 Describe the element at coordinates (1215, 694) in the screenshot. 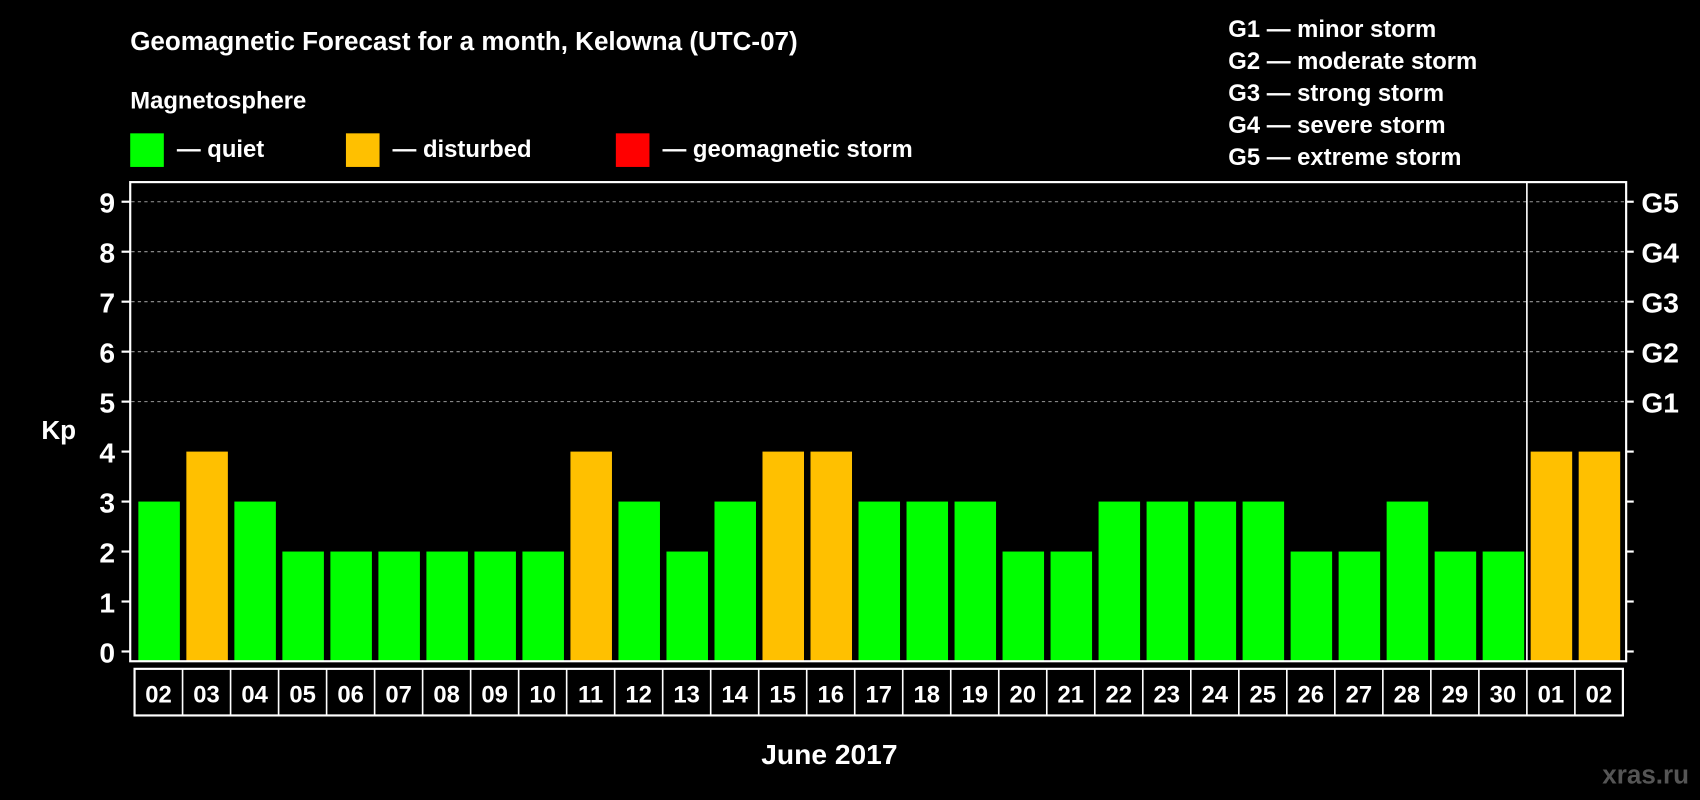

I see `x-tick-label: 24` at that location.